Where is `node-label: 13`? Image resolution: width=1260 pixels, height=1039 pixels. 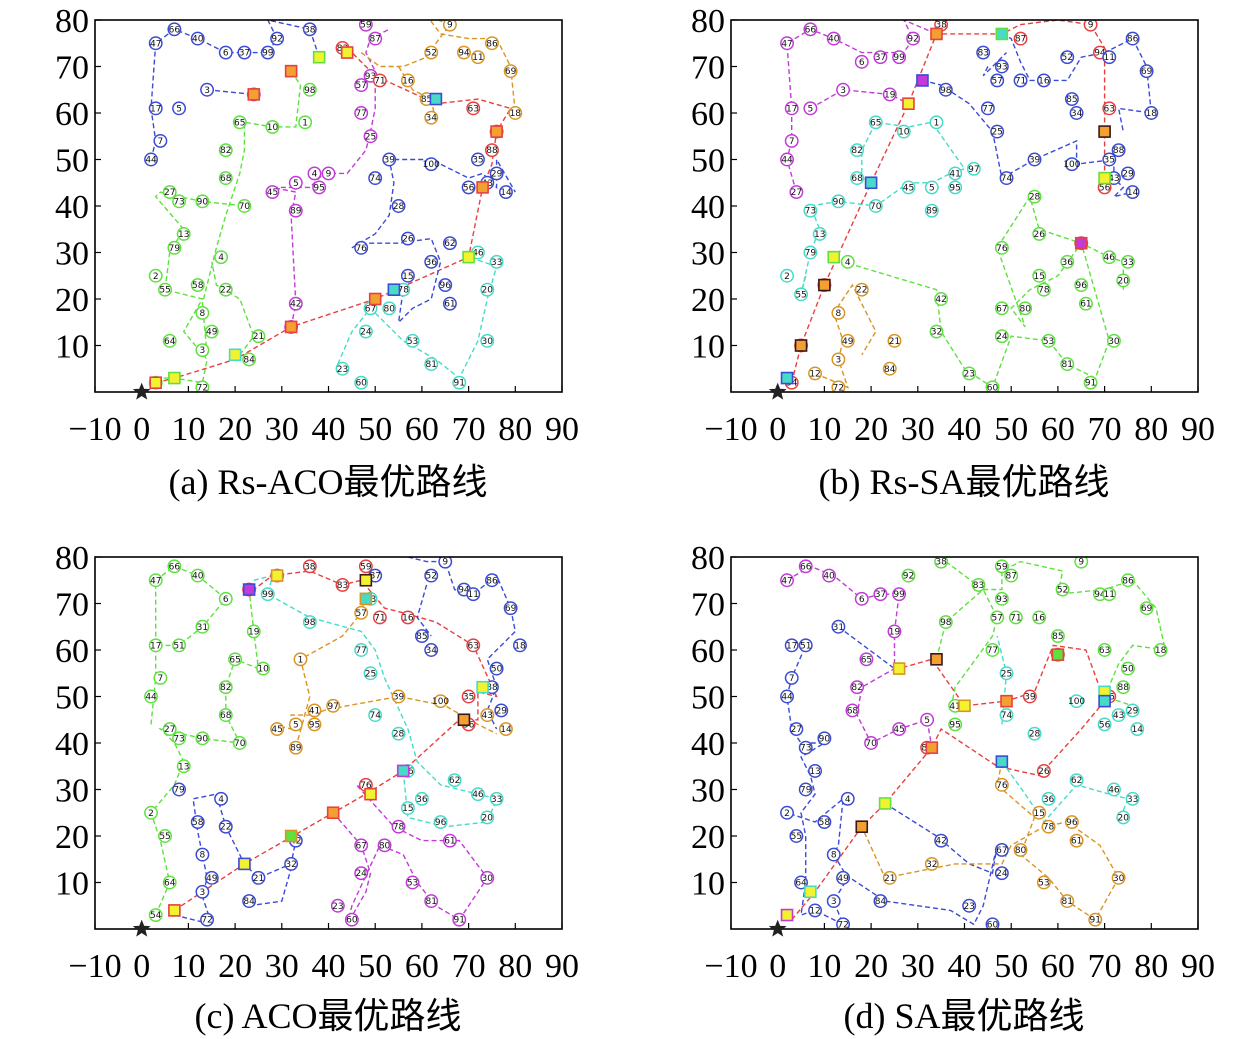 node-label: 13 is located at coordinates (819, 235).